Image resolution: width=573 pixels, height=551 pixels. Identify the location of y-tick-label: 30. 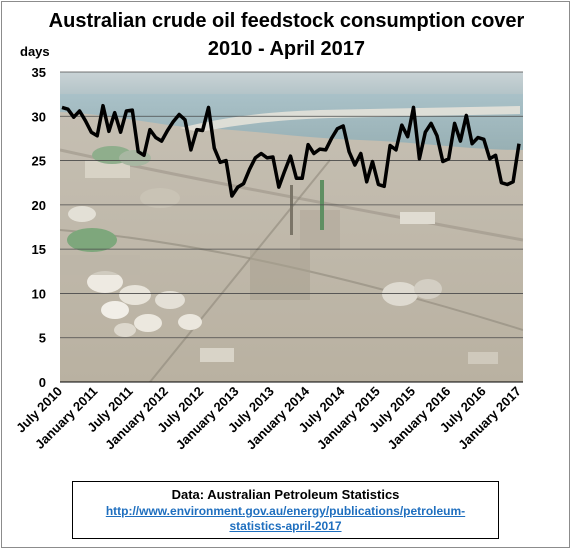
(39, 116).